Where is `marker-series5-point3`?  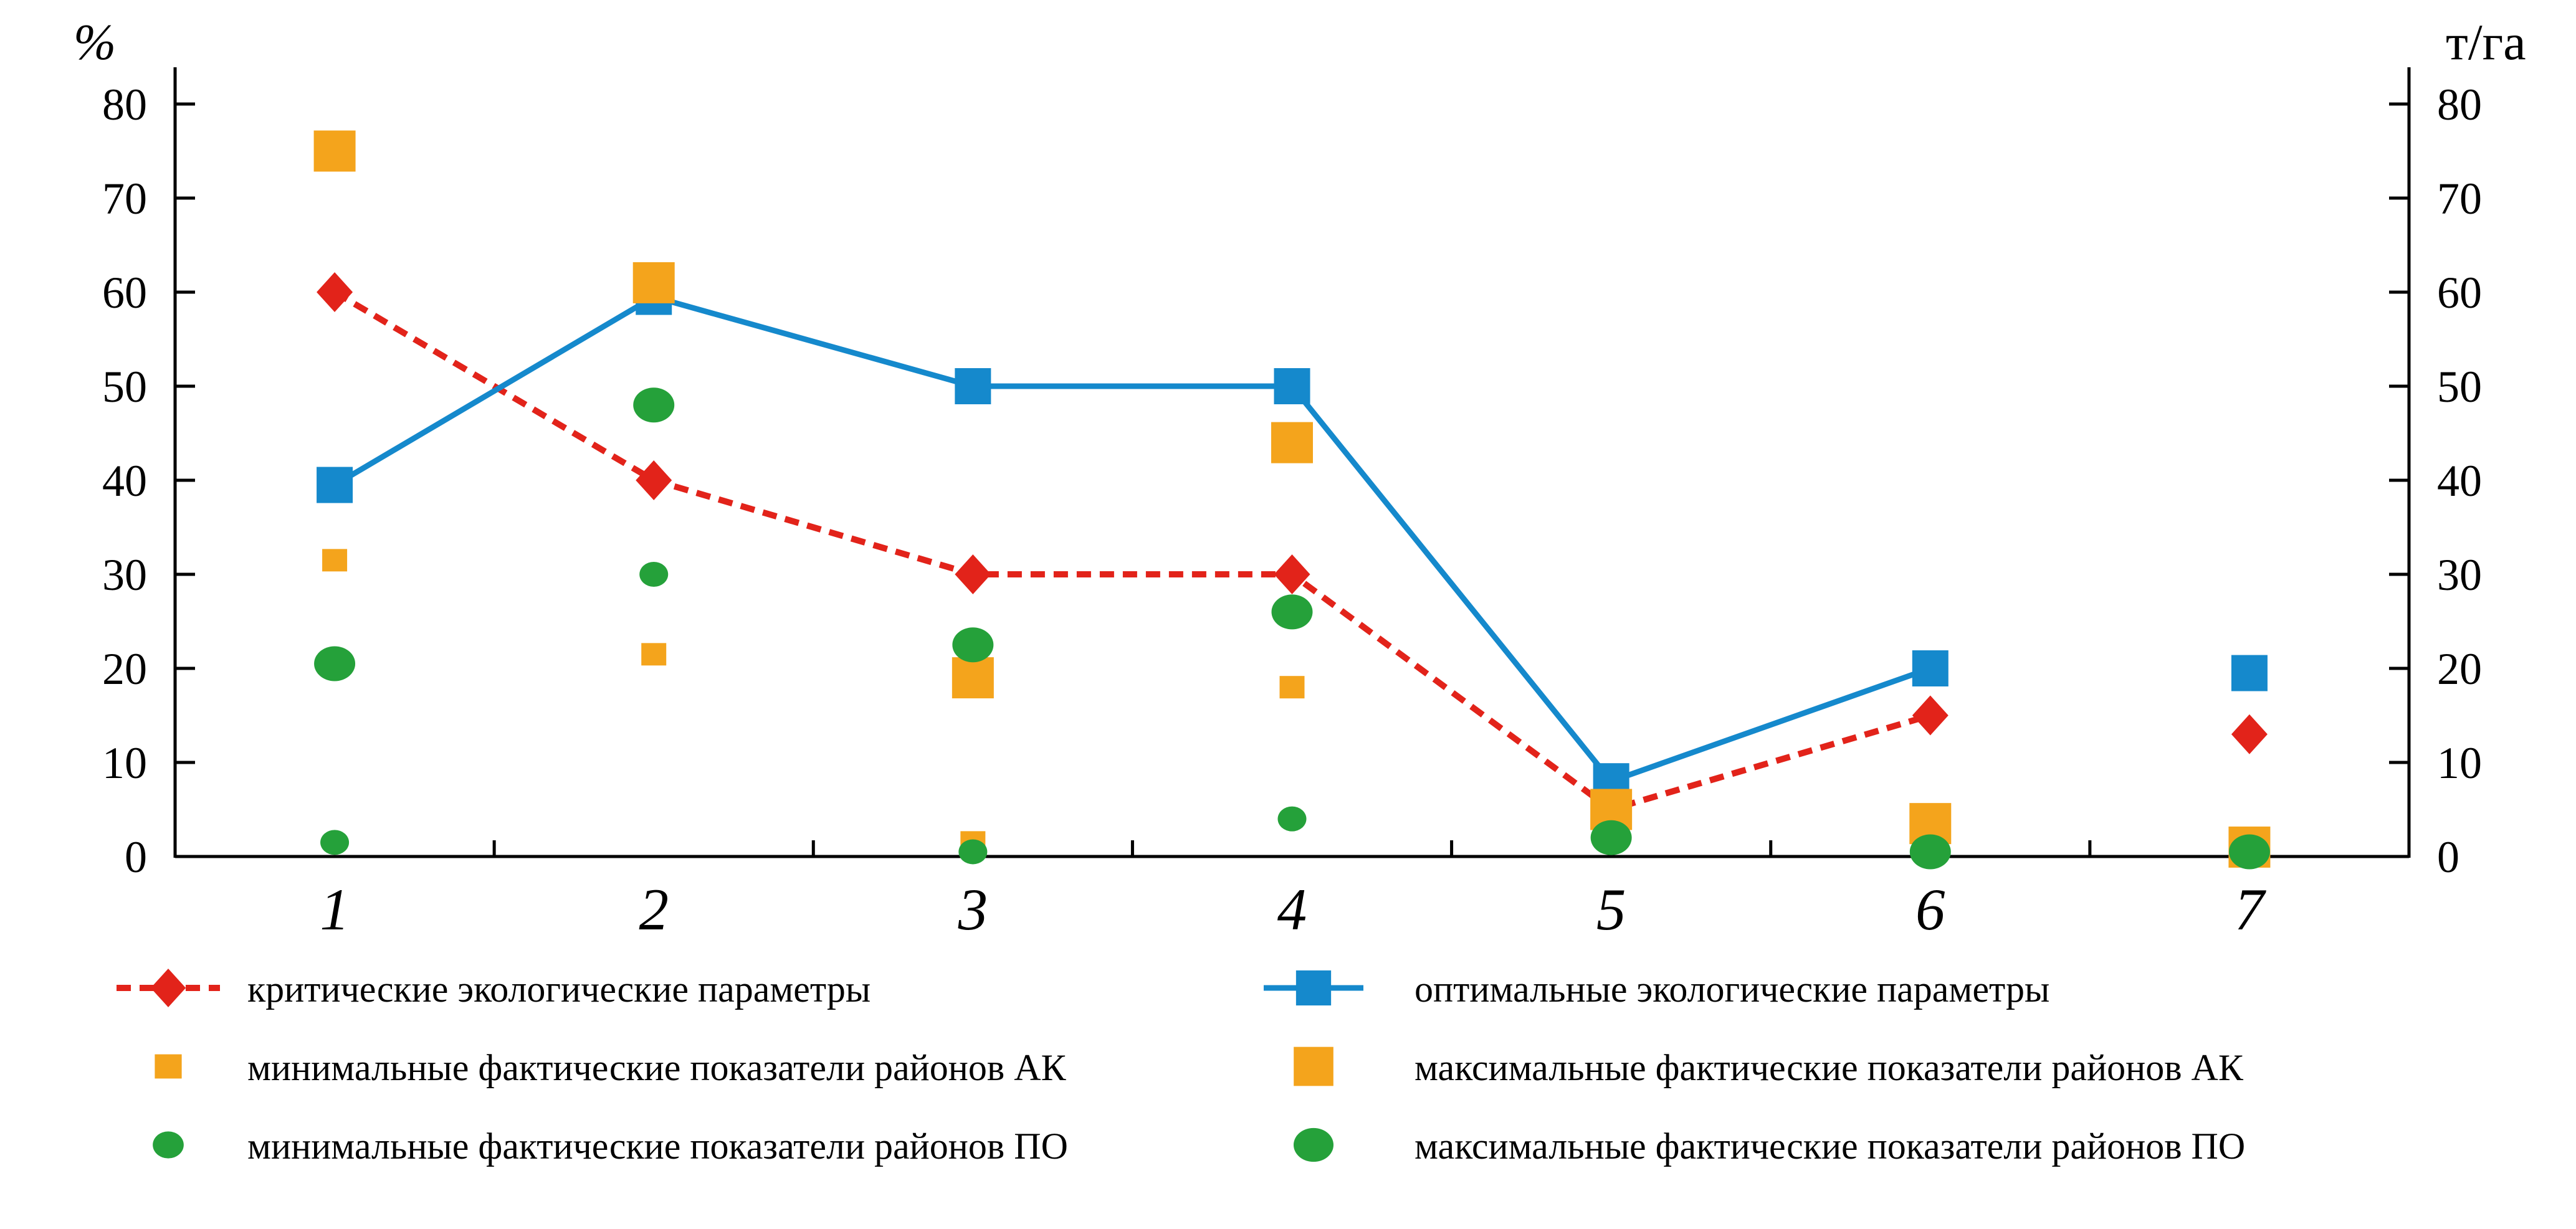
marker-series5-point3 is located at coordinates (973, 645).